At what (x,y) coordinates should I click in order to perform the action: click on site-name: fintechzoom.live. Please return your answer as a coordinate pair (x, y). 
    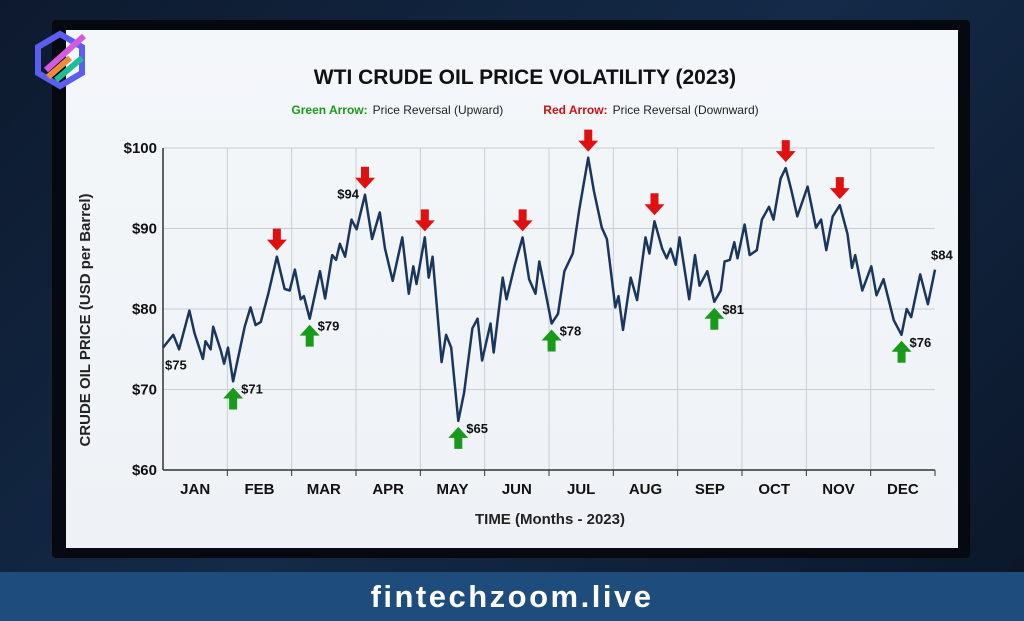
    Looking at the image, I should click on (512, 596).